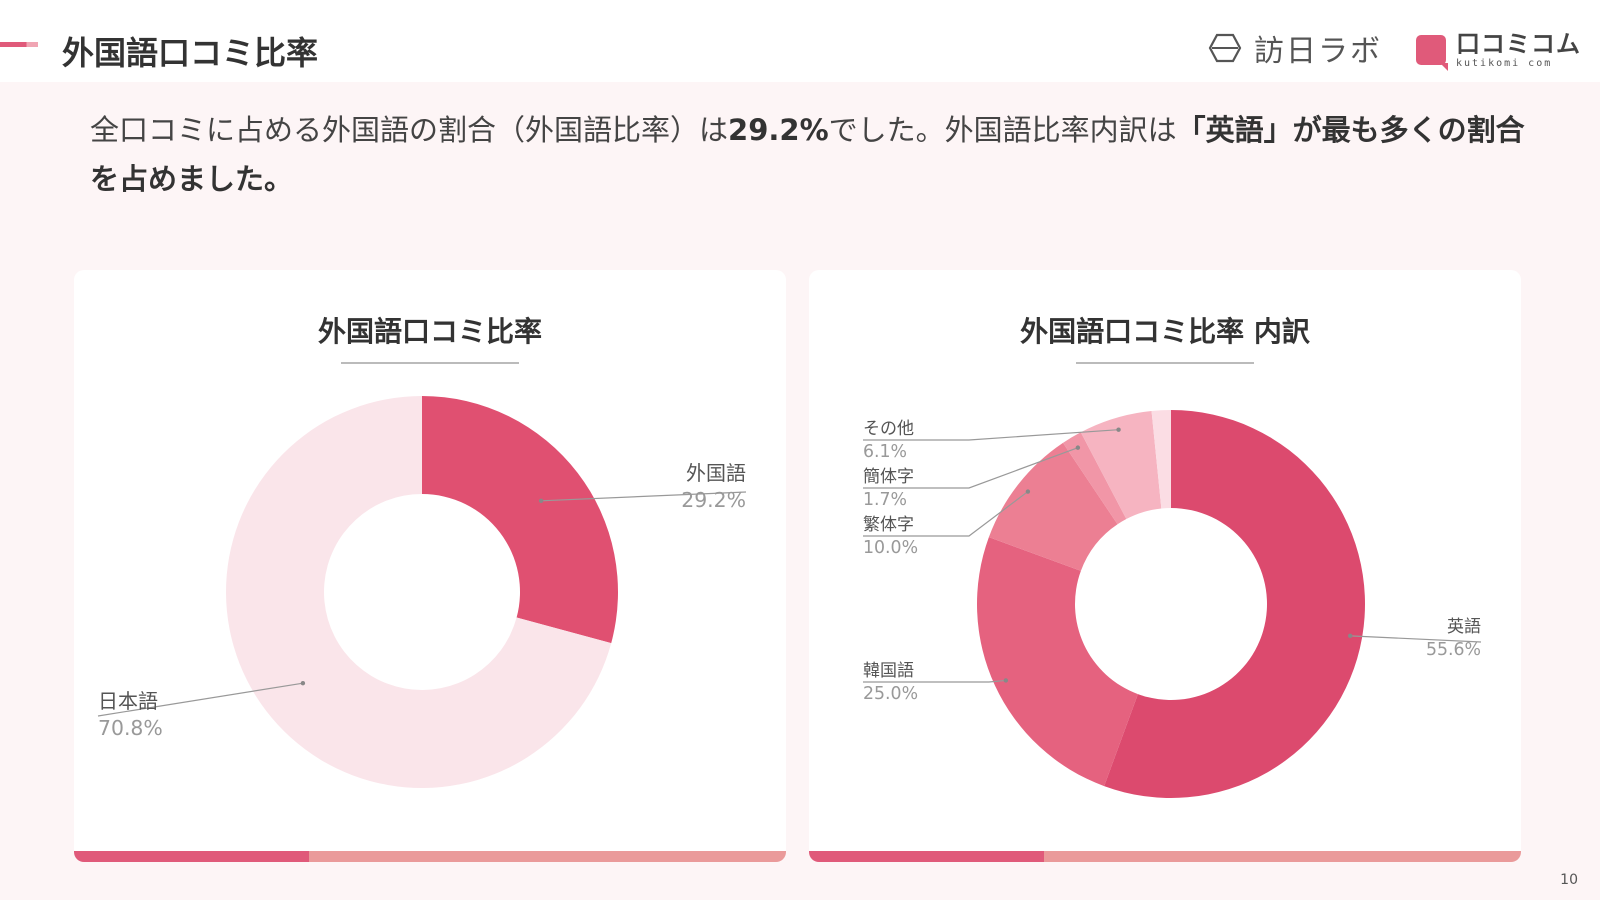 The width and height of the screenshot is (1600, 900). What do you see at coordinates (885, 452) in the screenshot?
I see `slice-label-value: 6.1%` at bounding box center [885, 452].